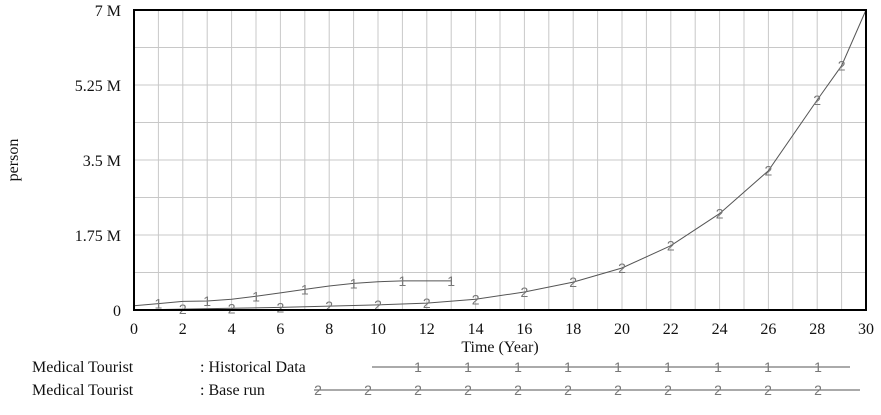  Describe the element at coordinates (524, 329) in the screenshot. I see `x-tick-label: 16` at that location.